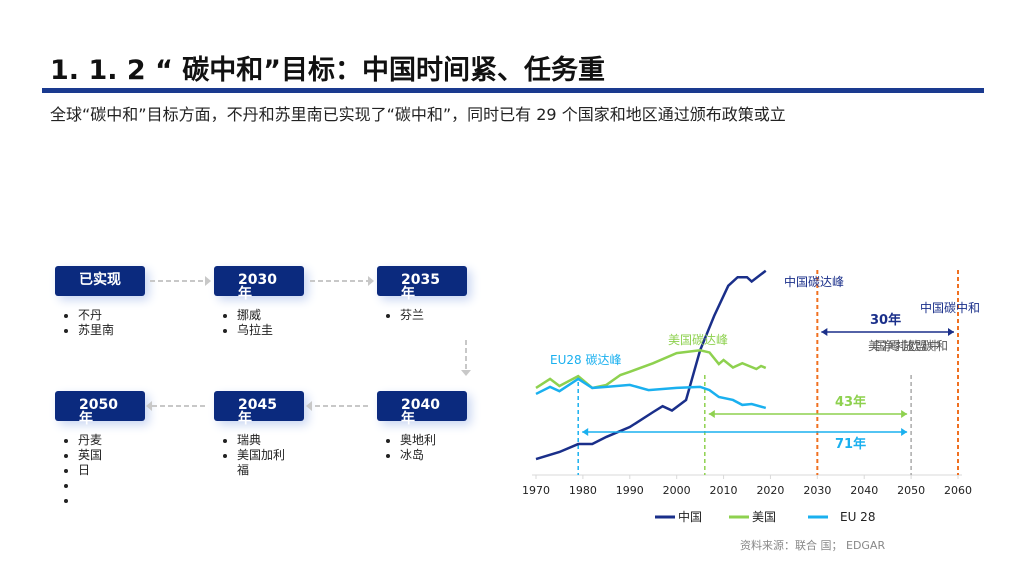 The height and width of the screenshot is (576, 1024). Describe the element at coordinates (420, 412) in the screenshot. I see `stage-label: 2040年` at that location.